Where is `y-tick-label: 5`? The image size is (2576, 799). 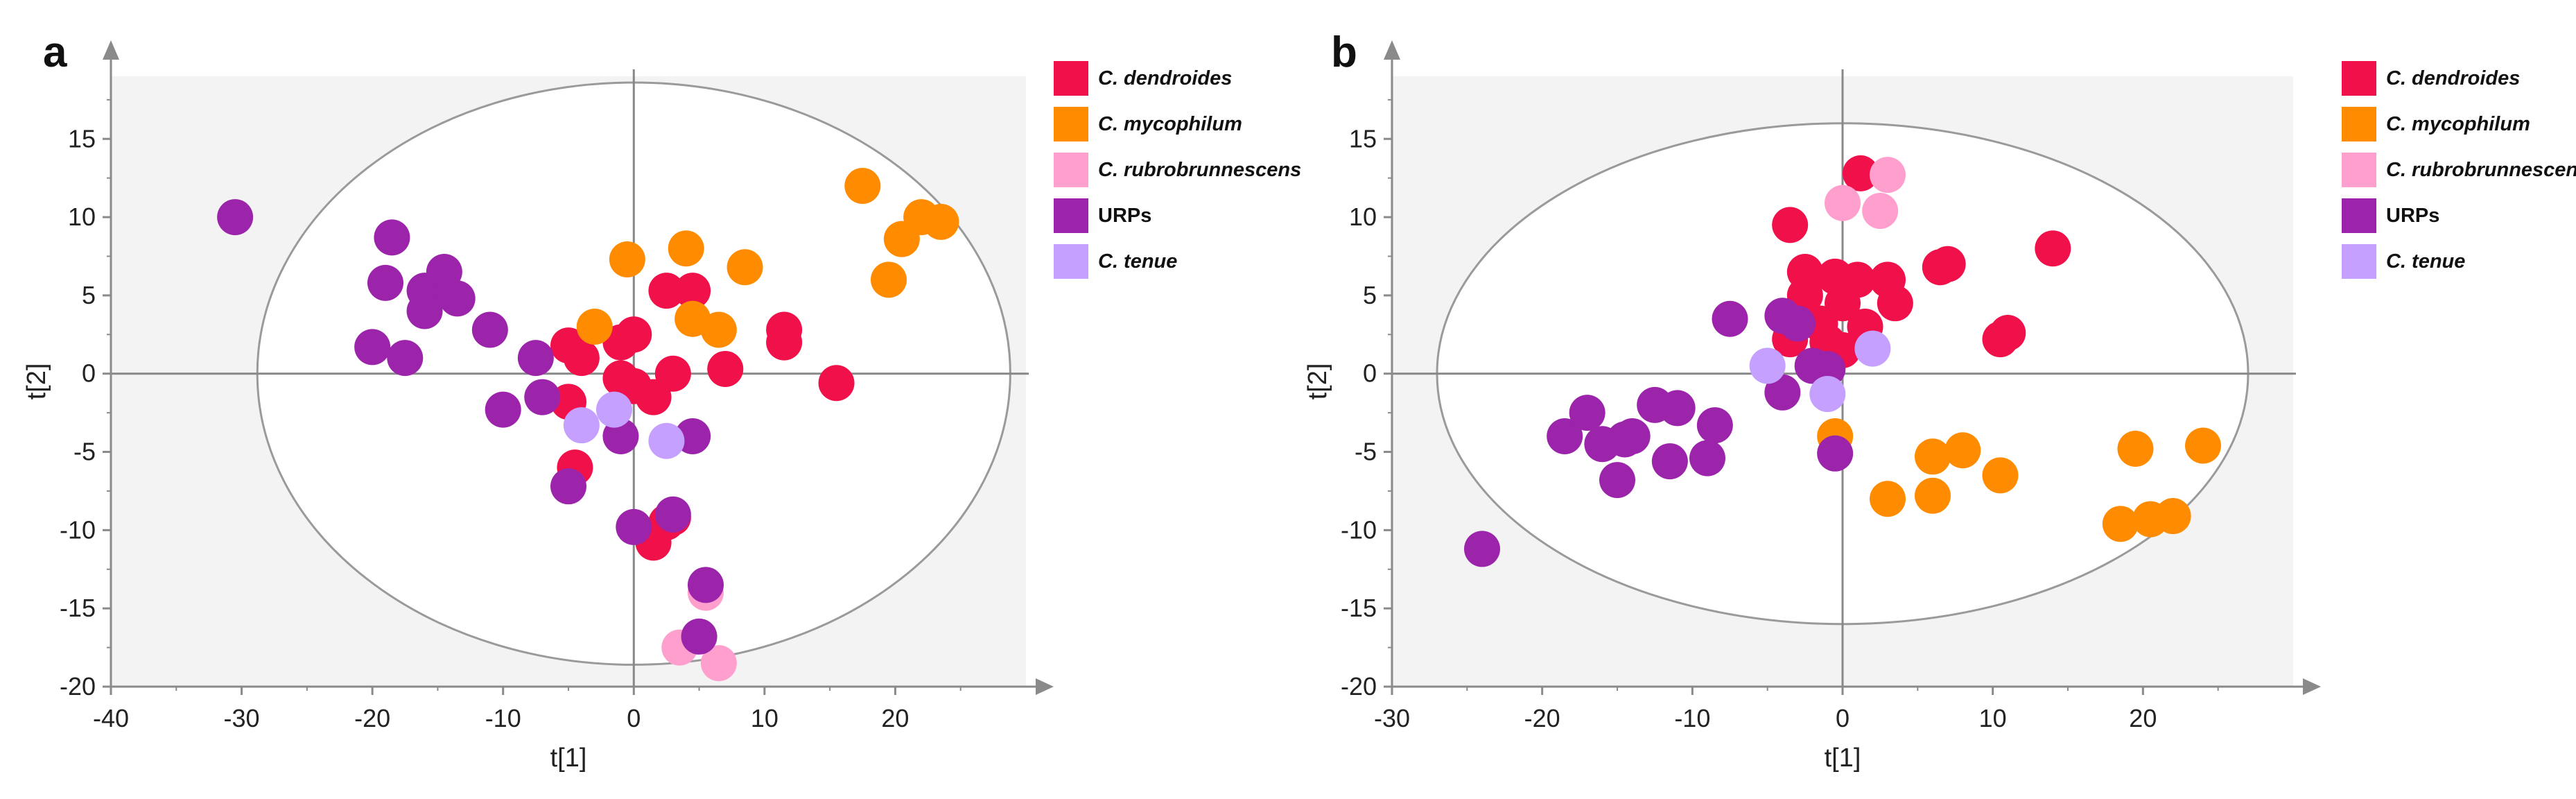
y-tick-label: 5 is located at coordinates (89, 295).